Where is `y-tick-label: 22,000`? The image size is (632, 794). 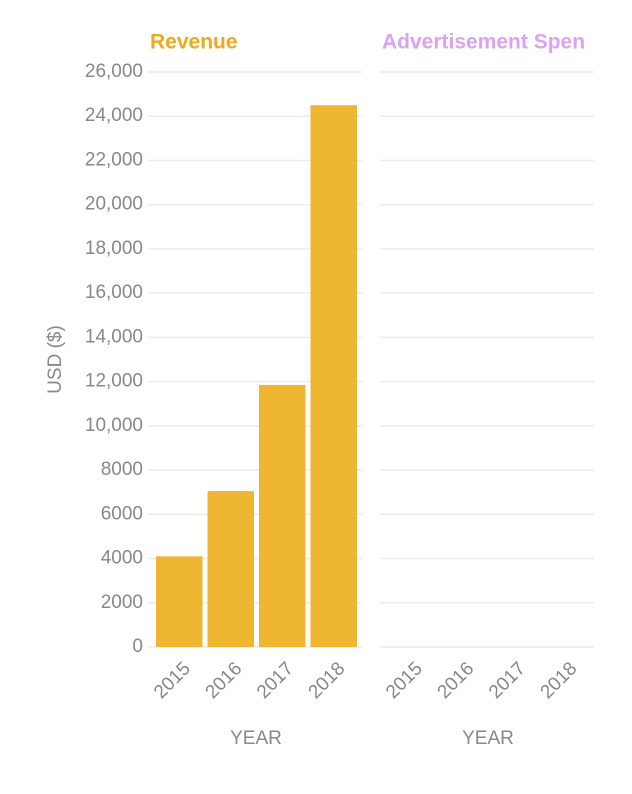 y-tick-label: 22,000 is located at coordinates (114, 159).